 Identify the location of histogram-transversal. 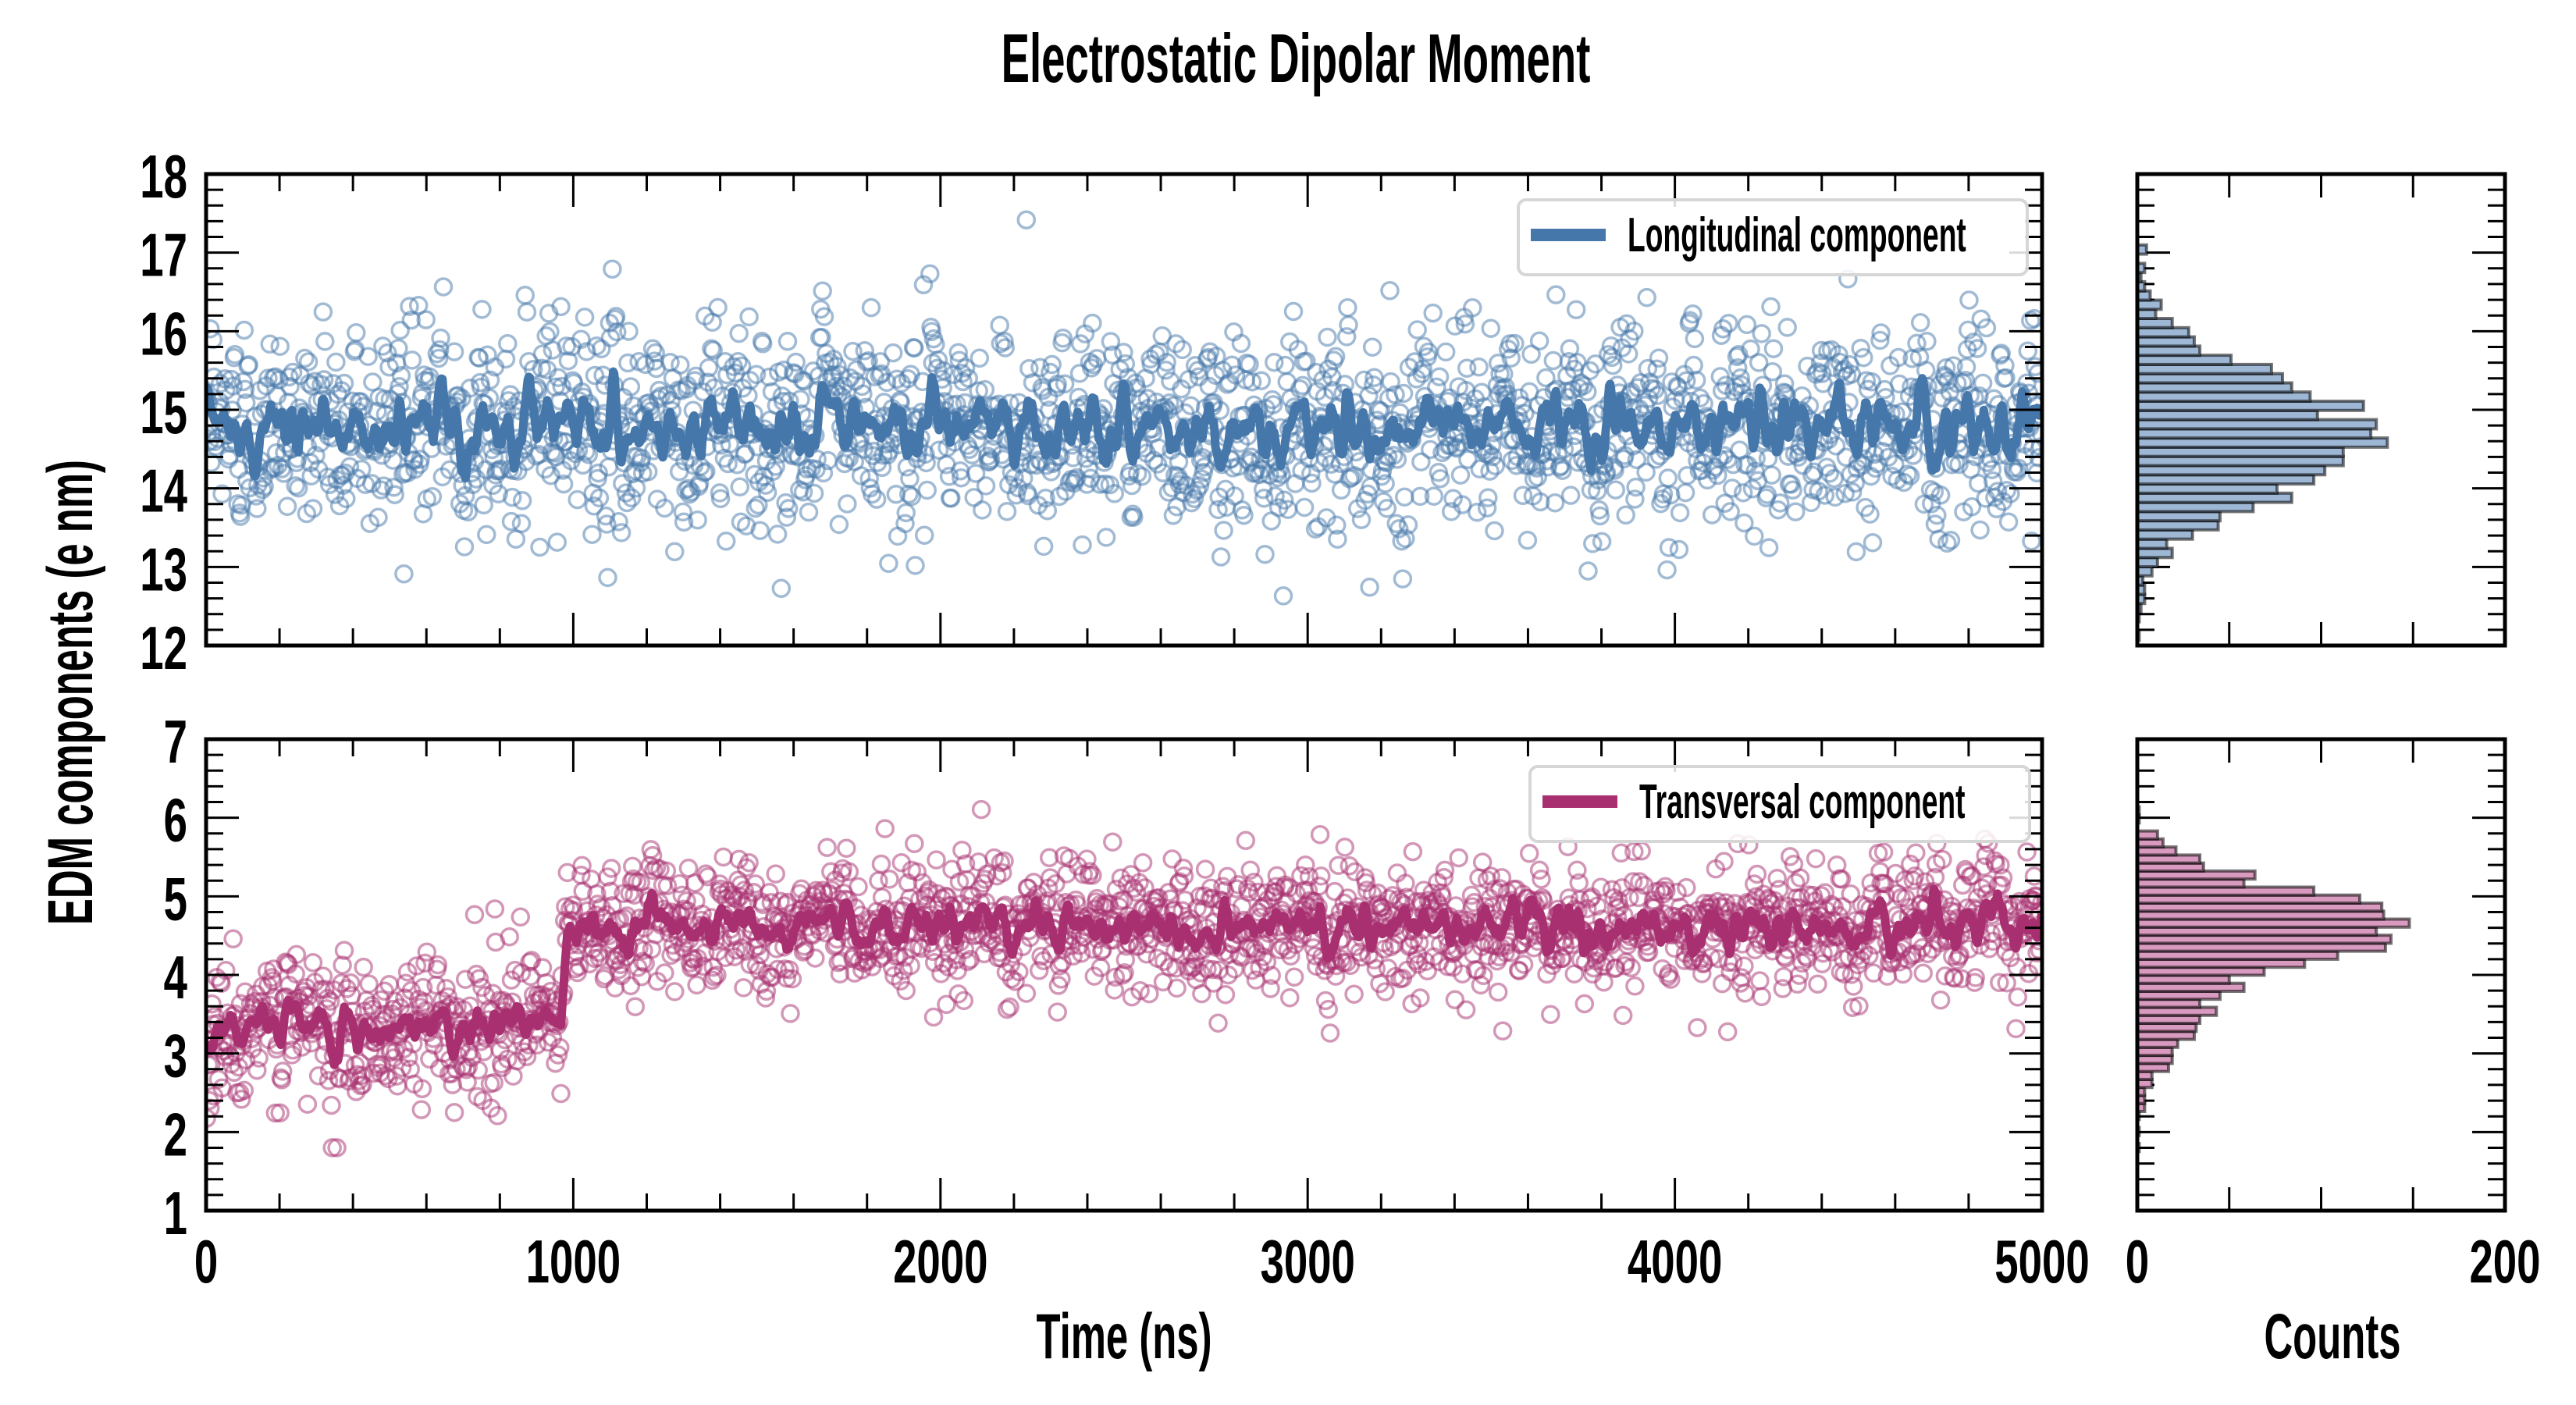
(2273, 979).